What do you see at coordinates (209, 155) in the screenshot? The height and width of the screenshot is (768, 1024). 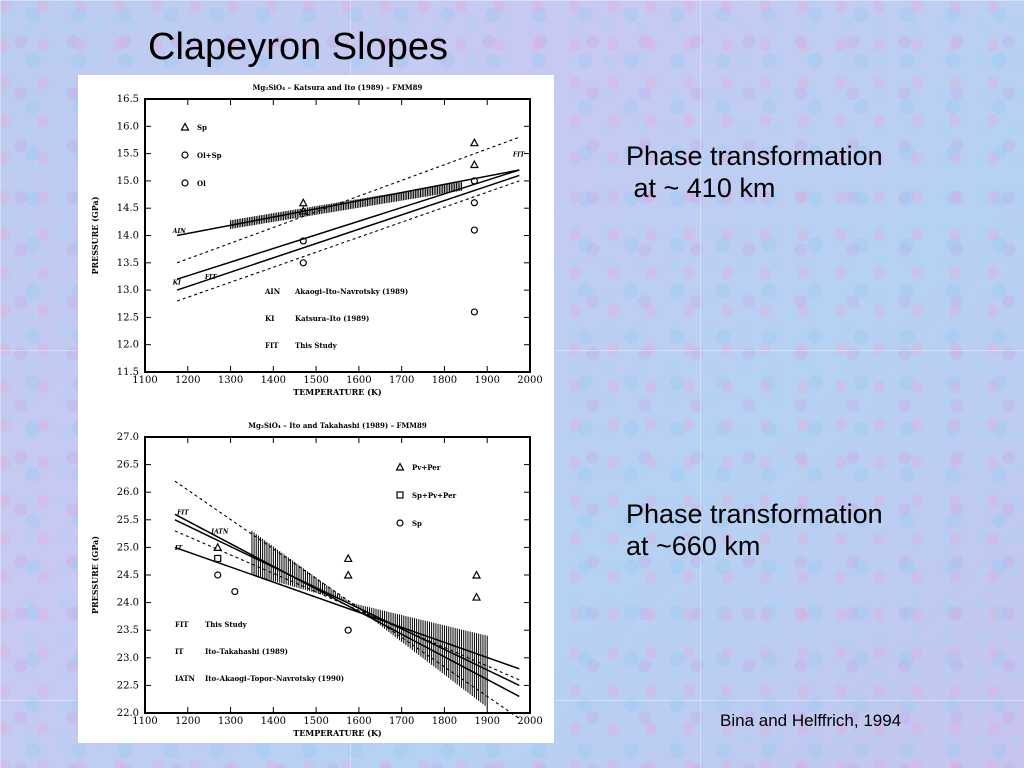 I see `chart1-key-label: Ol+Sp` at bounding box center [209, 155].